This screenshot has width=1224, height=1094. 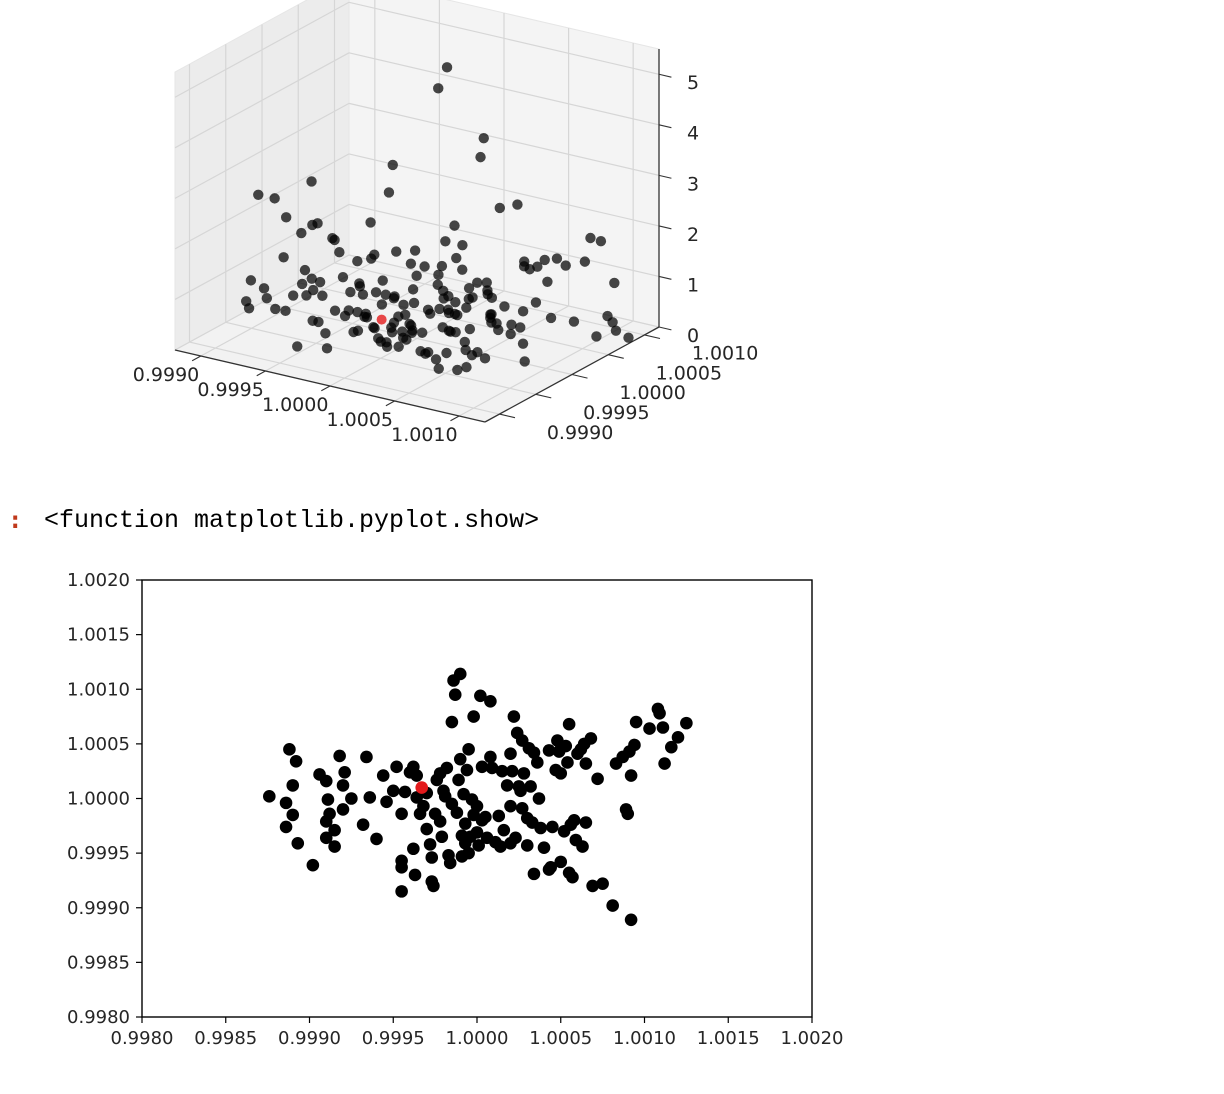 I want to click on x-tick-label: 0.9980, so click(x=142, y=1038).